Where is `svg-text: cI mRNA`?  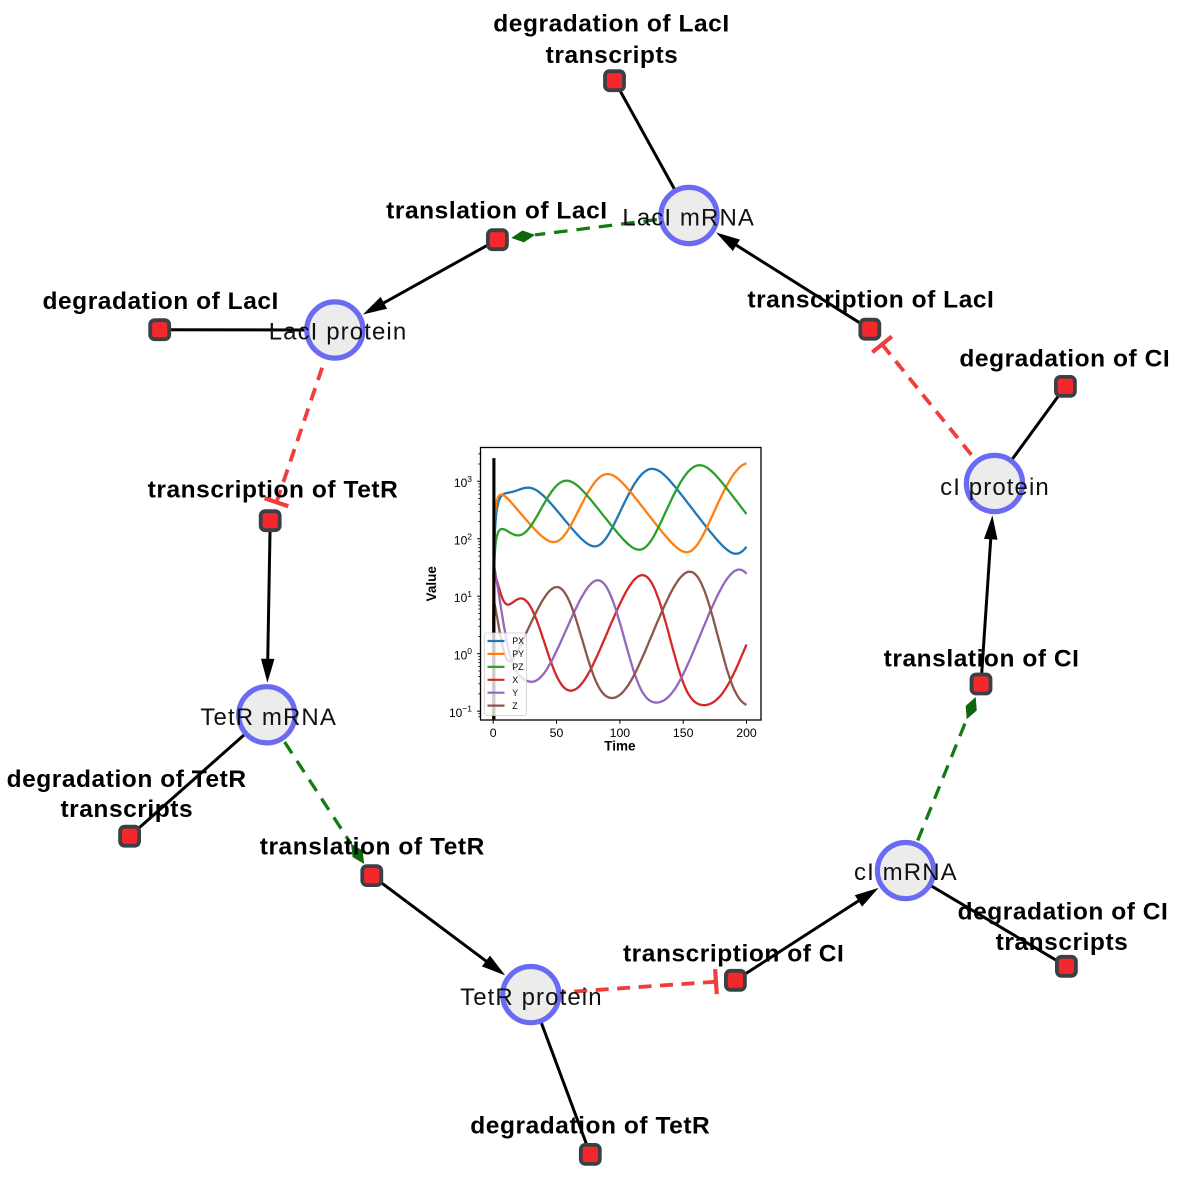
svg-text: cI mRNA is located at coordinates (906, 872).